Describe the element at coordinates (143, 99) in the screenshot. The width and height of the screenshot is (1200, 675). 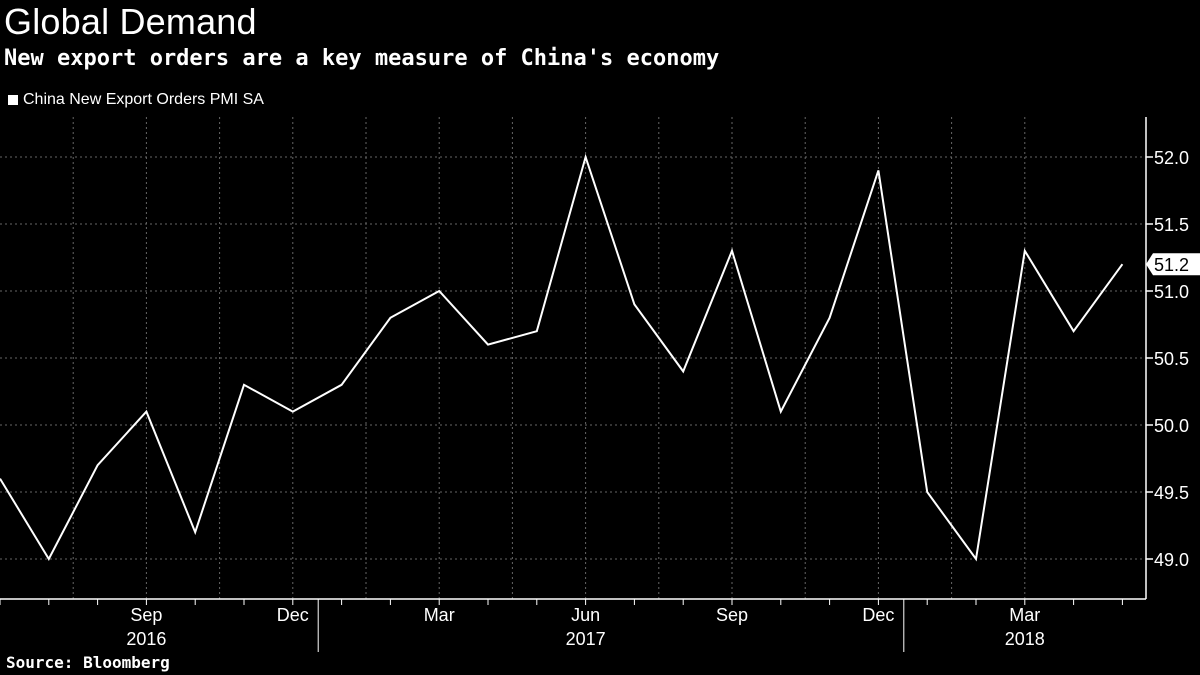
I see `legend-label: China New Export Orders PMI SA` at that location.